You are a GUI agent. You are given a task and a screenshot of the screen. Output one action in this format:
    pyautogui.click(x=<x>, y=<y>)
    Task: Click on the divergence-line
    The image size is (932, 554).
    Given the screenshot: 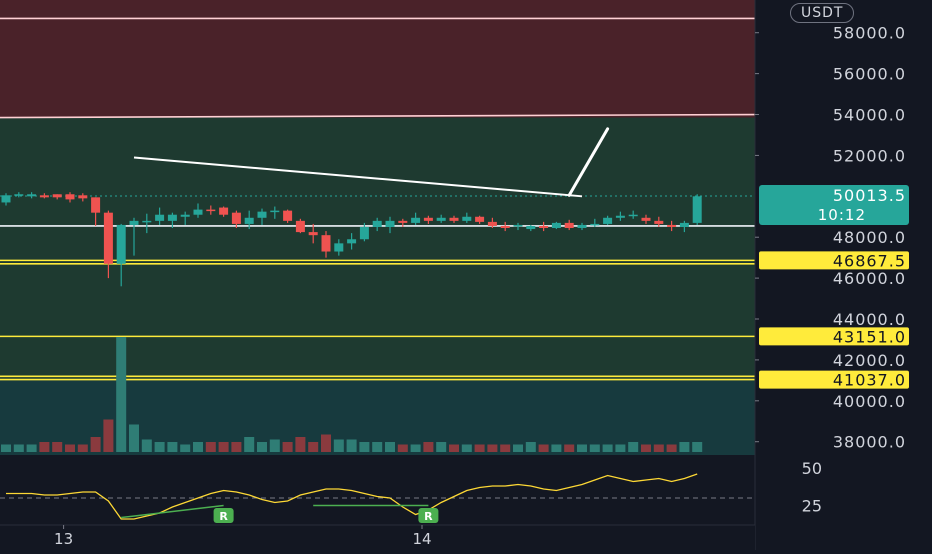 What is the action you would take?
    pyautogui.click(x=172, y=511)
    